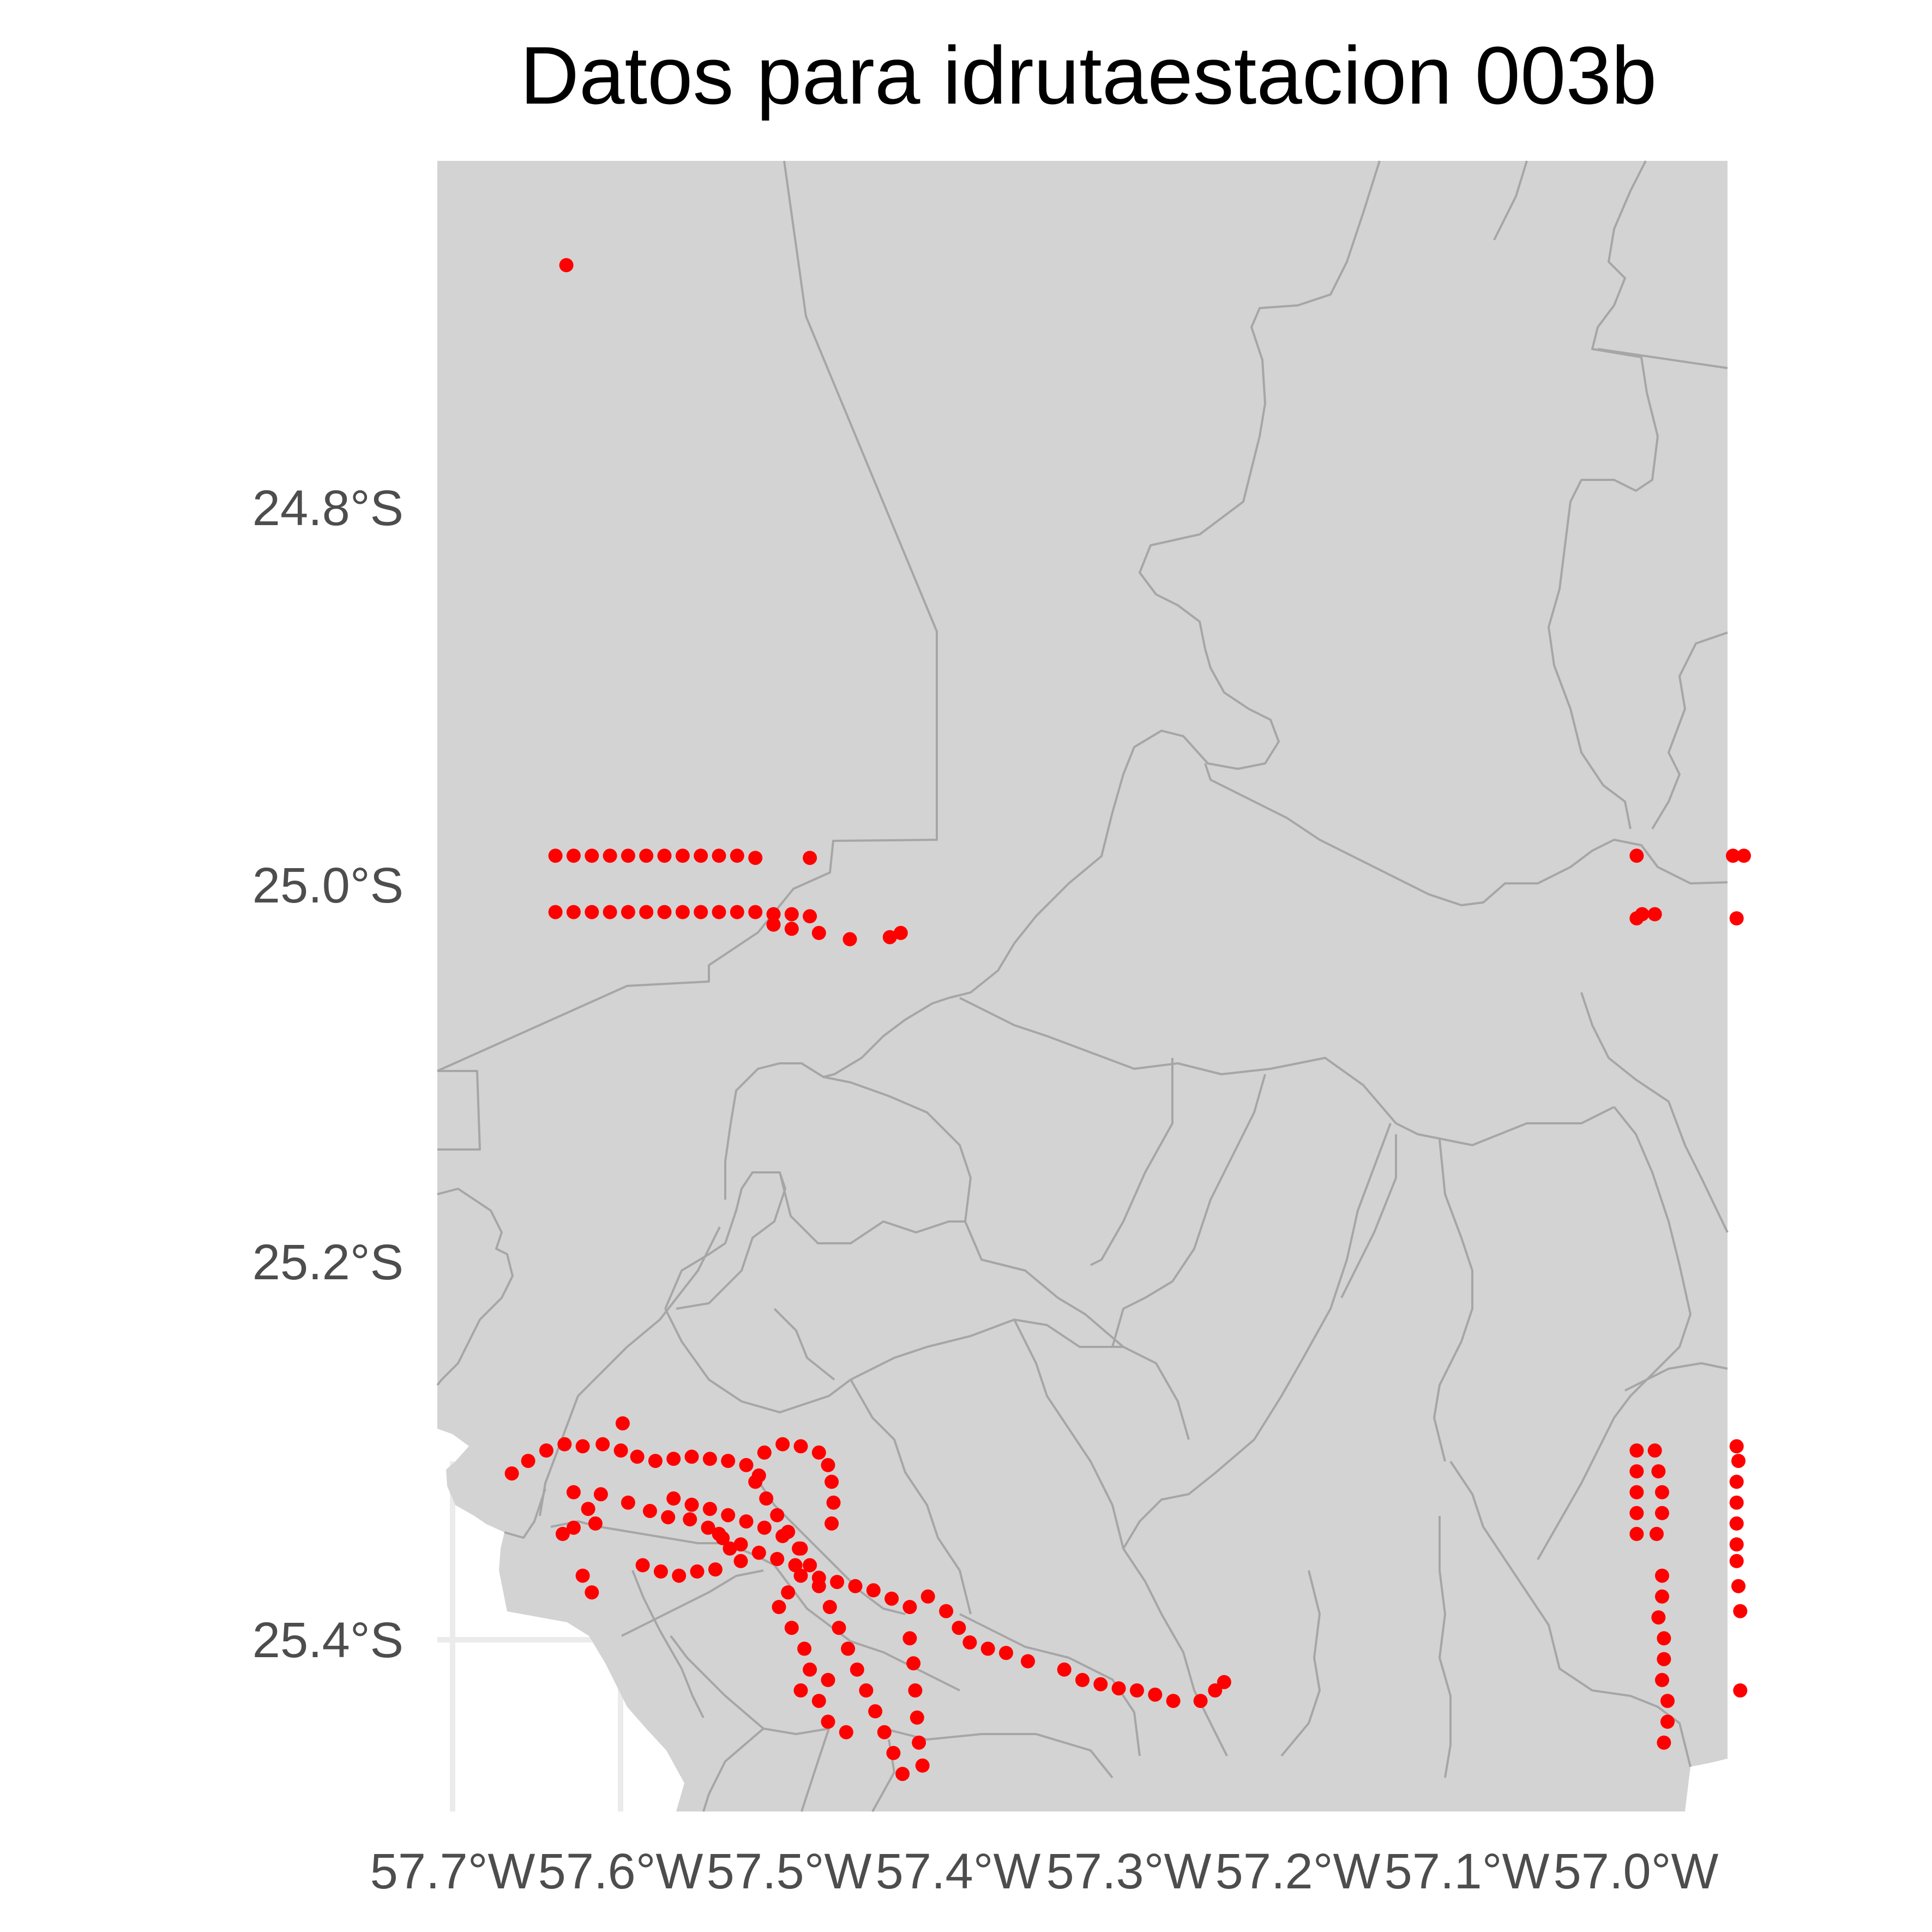 The image size is (1932, 1932). I want to click on boundary-central-upper, so click(1287, 1071).